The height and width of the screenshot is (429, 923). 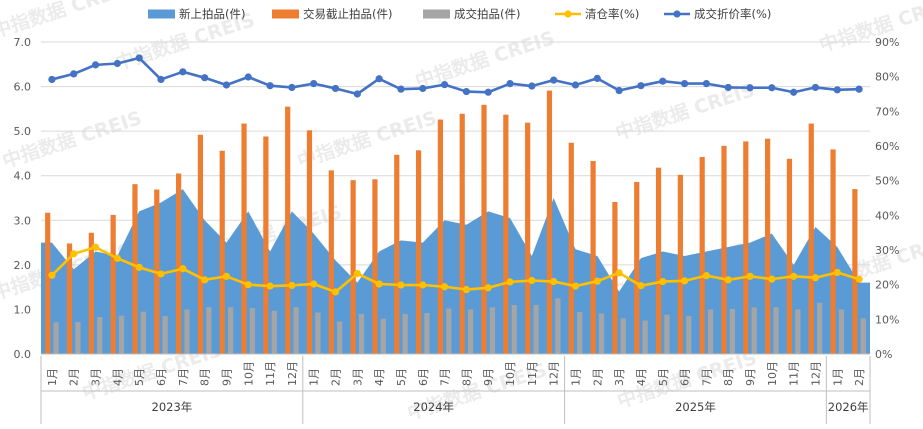 I want to click on x-tick-label-month: 8月, so click(x=466, y=377).